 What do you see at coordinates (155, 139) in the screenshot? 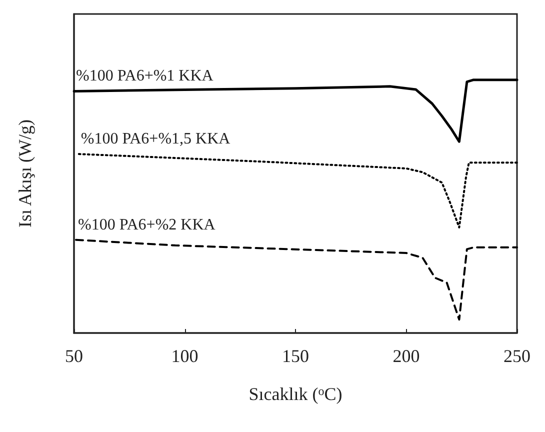
I see `series-label: %100 PA6+%1,5 KKA` at bounding box center [155, 139].